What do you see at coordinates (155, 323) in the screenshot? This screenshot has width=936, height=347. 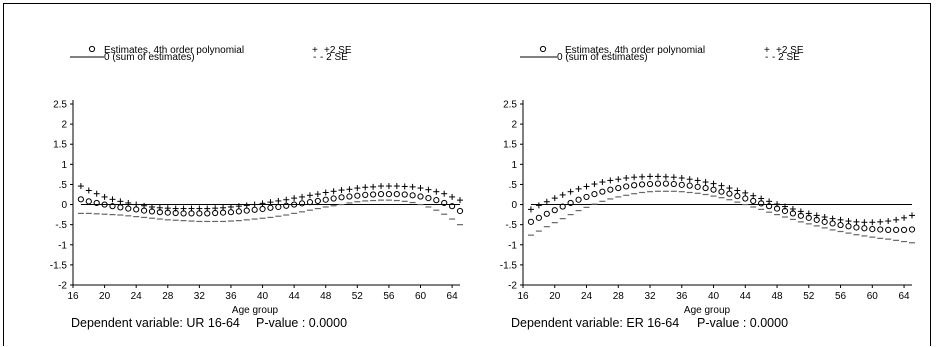 I see `footer-dependent-ur: Dependent variable: UR 16-64` at bounding box center [155, 323].